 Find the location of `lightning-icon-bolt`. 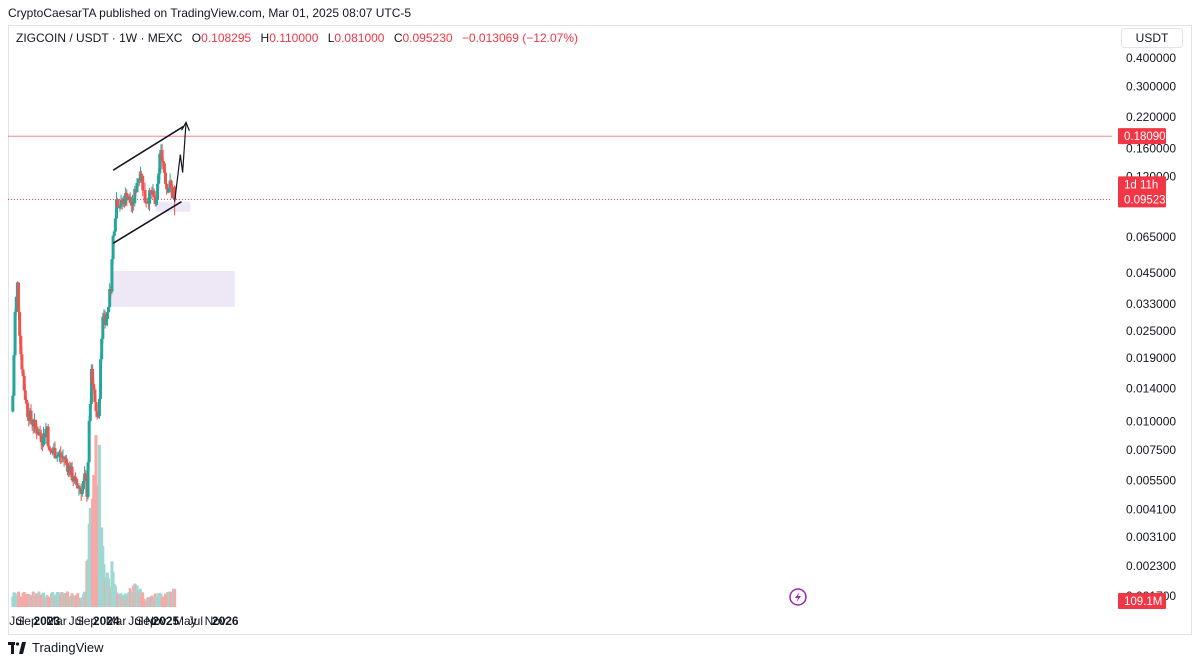

lightning-icon-bolt is located at coordinates (798, 597).